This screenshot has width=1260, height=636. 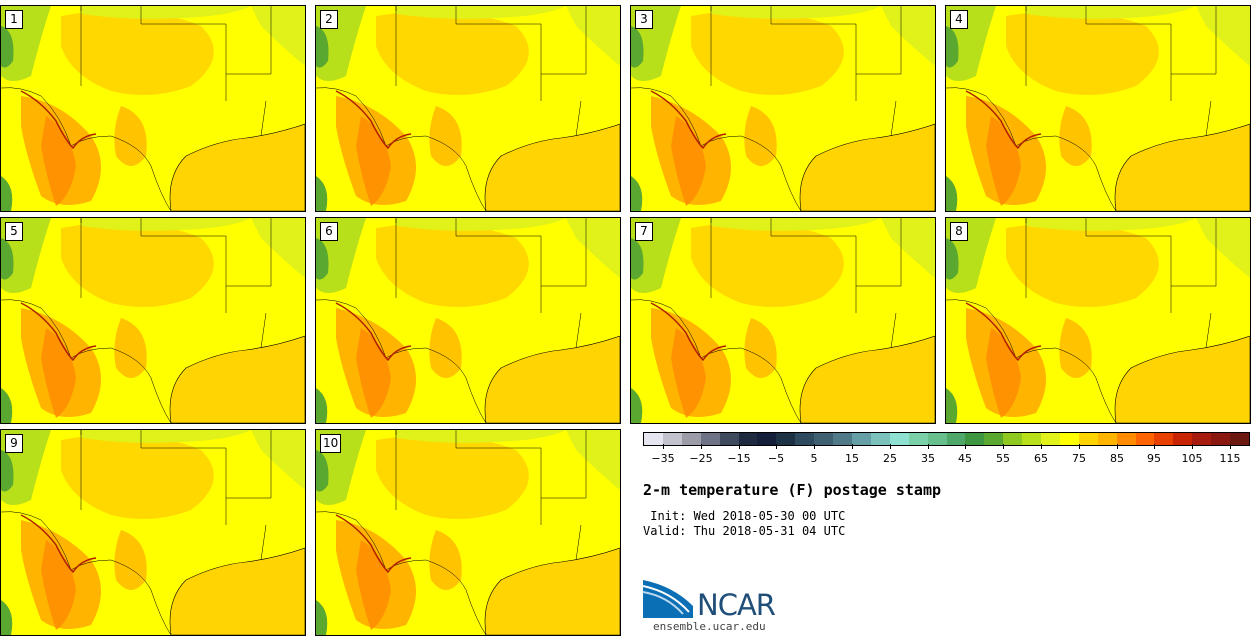 I want to click on figure-title: 2-m temperature (F) postage stamp, so click(x=792, y=490).